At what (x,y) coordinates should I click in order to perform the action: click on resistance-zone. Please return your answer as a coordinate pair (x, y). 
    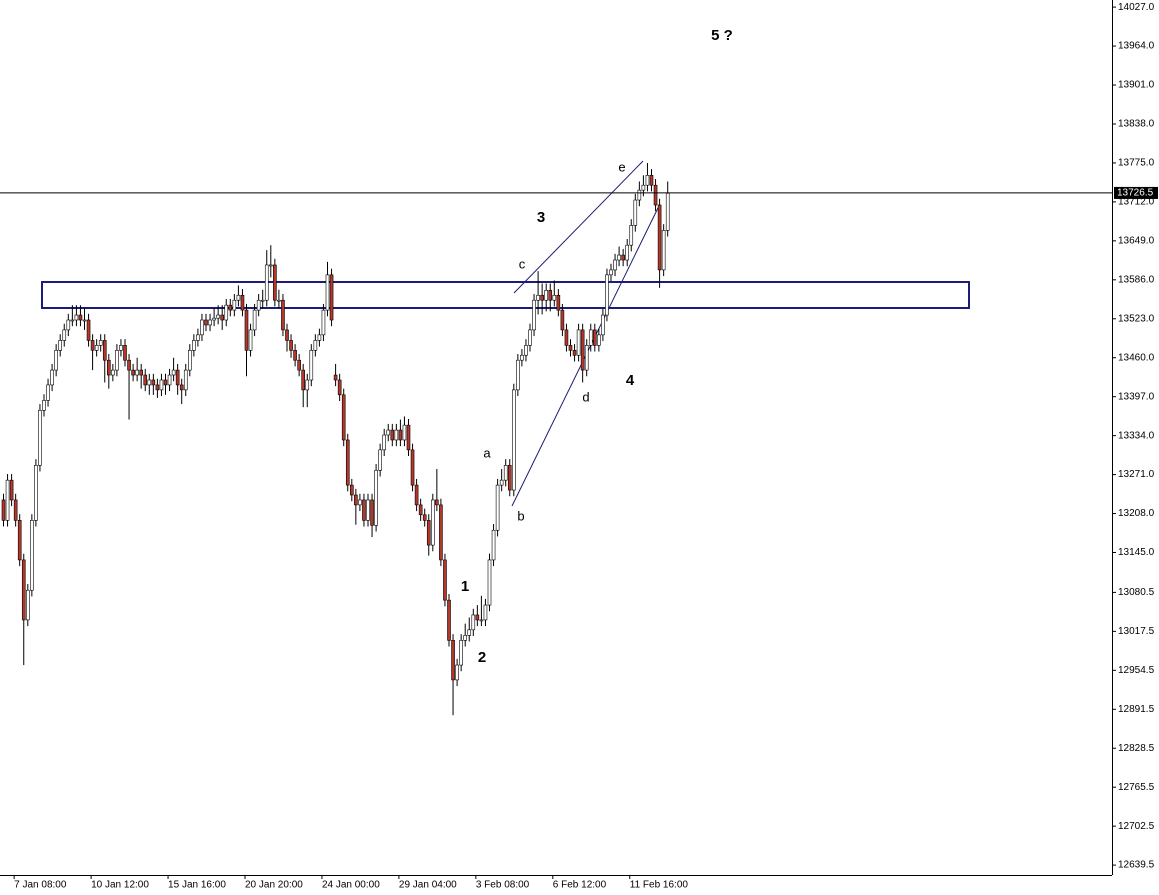
    Looking at the image, I should click on (505, 295).